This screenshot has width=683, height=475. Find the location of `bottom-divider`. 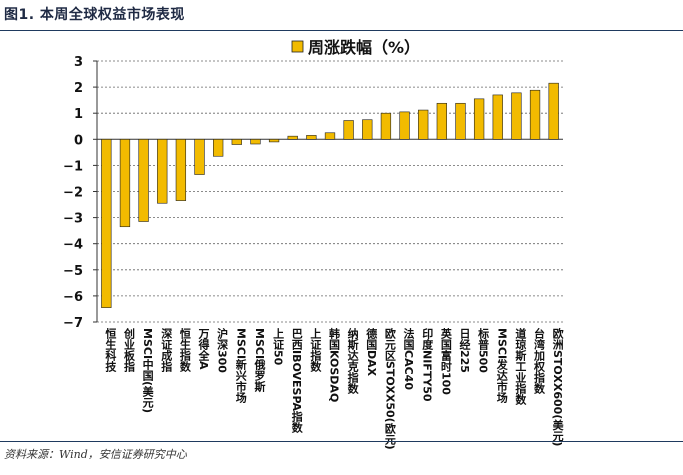

bottom-divider is located at coordinates (341, 441).